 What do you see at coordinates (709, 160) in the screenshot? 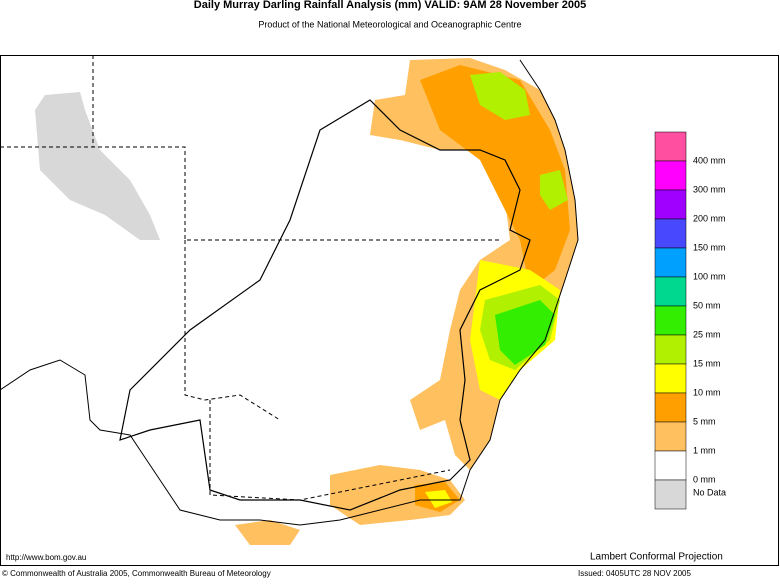
I see `legend-label: 400 mm` at bounding box center [709, 160].